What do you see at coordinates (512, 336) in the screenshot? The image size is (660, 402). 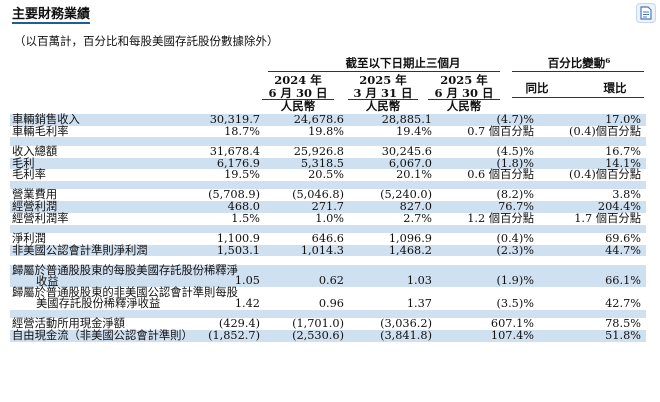 I see `value-yoy: 107.4%` at bounding box center [512, 336].